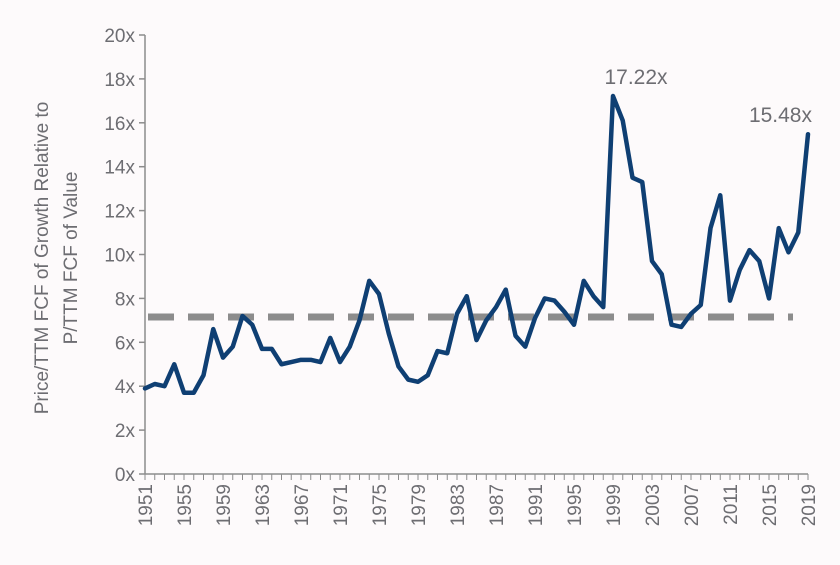  What do you see at coordinates (224, 505) in the screenshot?
I see `x-tick-label: 1959` at bounding box center [224, 505].